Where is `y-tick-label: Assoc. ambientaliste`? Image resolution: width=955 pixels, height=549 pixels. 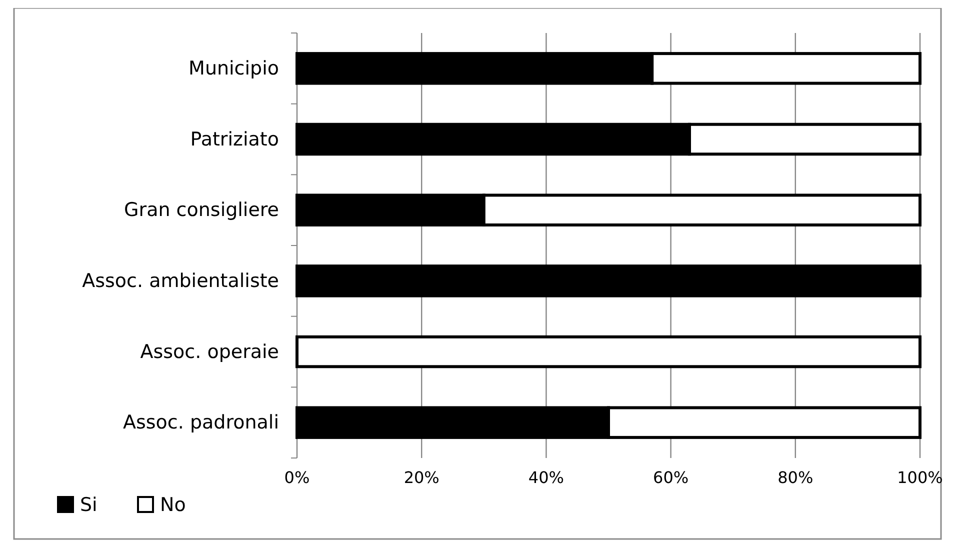 y-tick-label: Assoc. ambientaliste is located at coordinates (180, 281).